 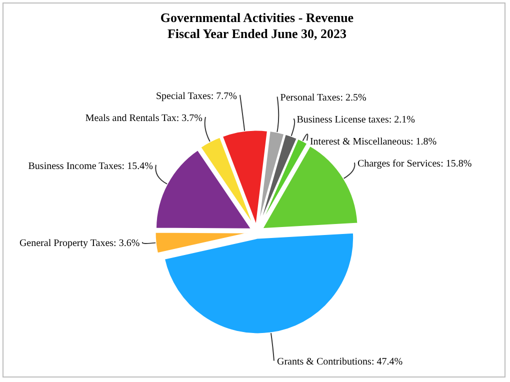 I want to click on slice-label: Meals and Rentals Tax: 3.7%, so click(x=144, y=118).